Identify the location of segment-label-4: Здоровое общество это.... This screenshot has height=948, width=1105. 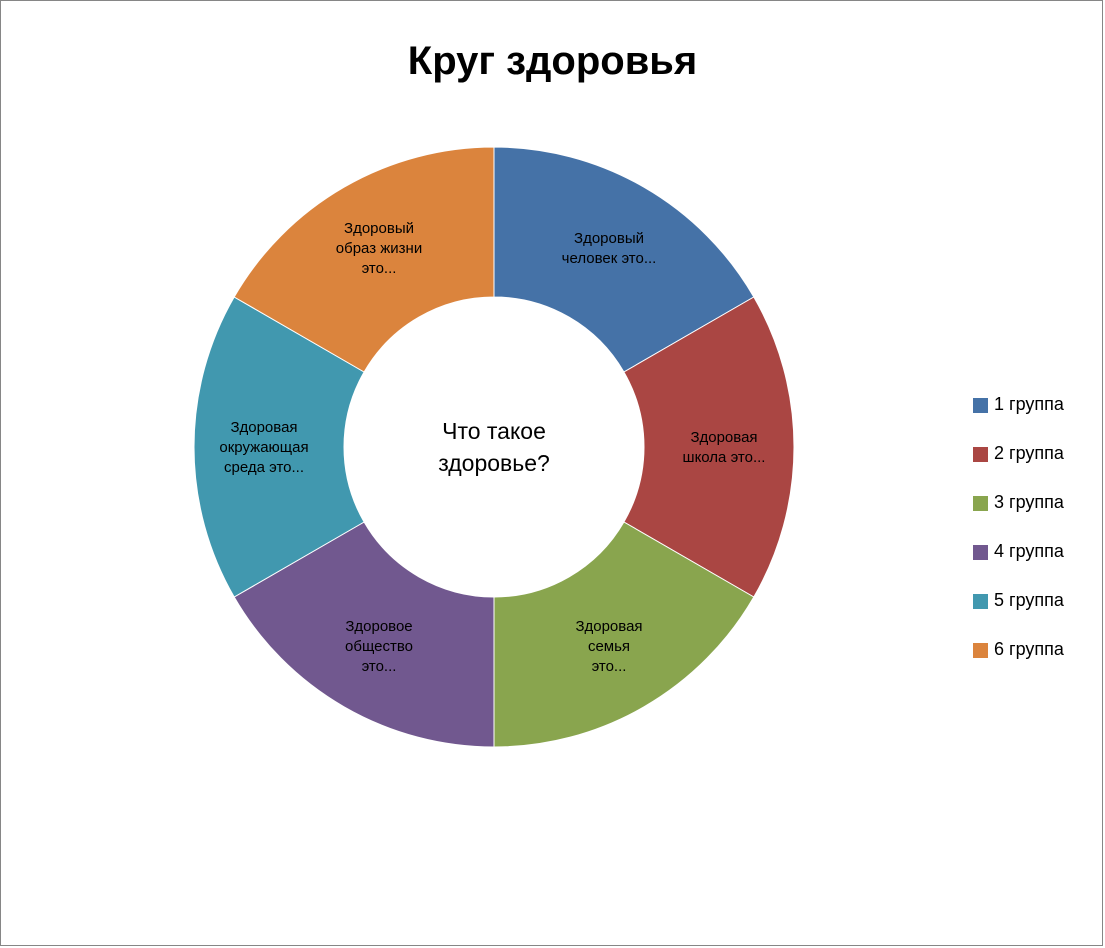
(379, 646).